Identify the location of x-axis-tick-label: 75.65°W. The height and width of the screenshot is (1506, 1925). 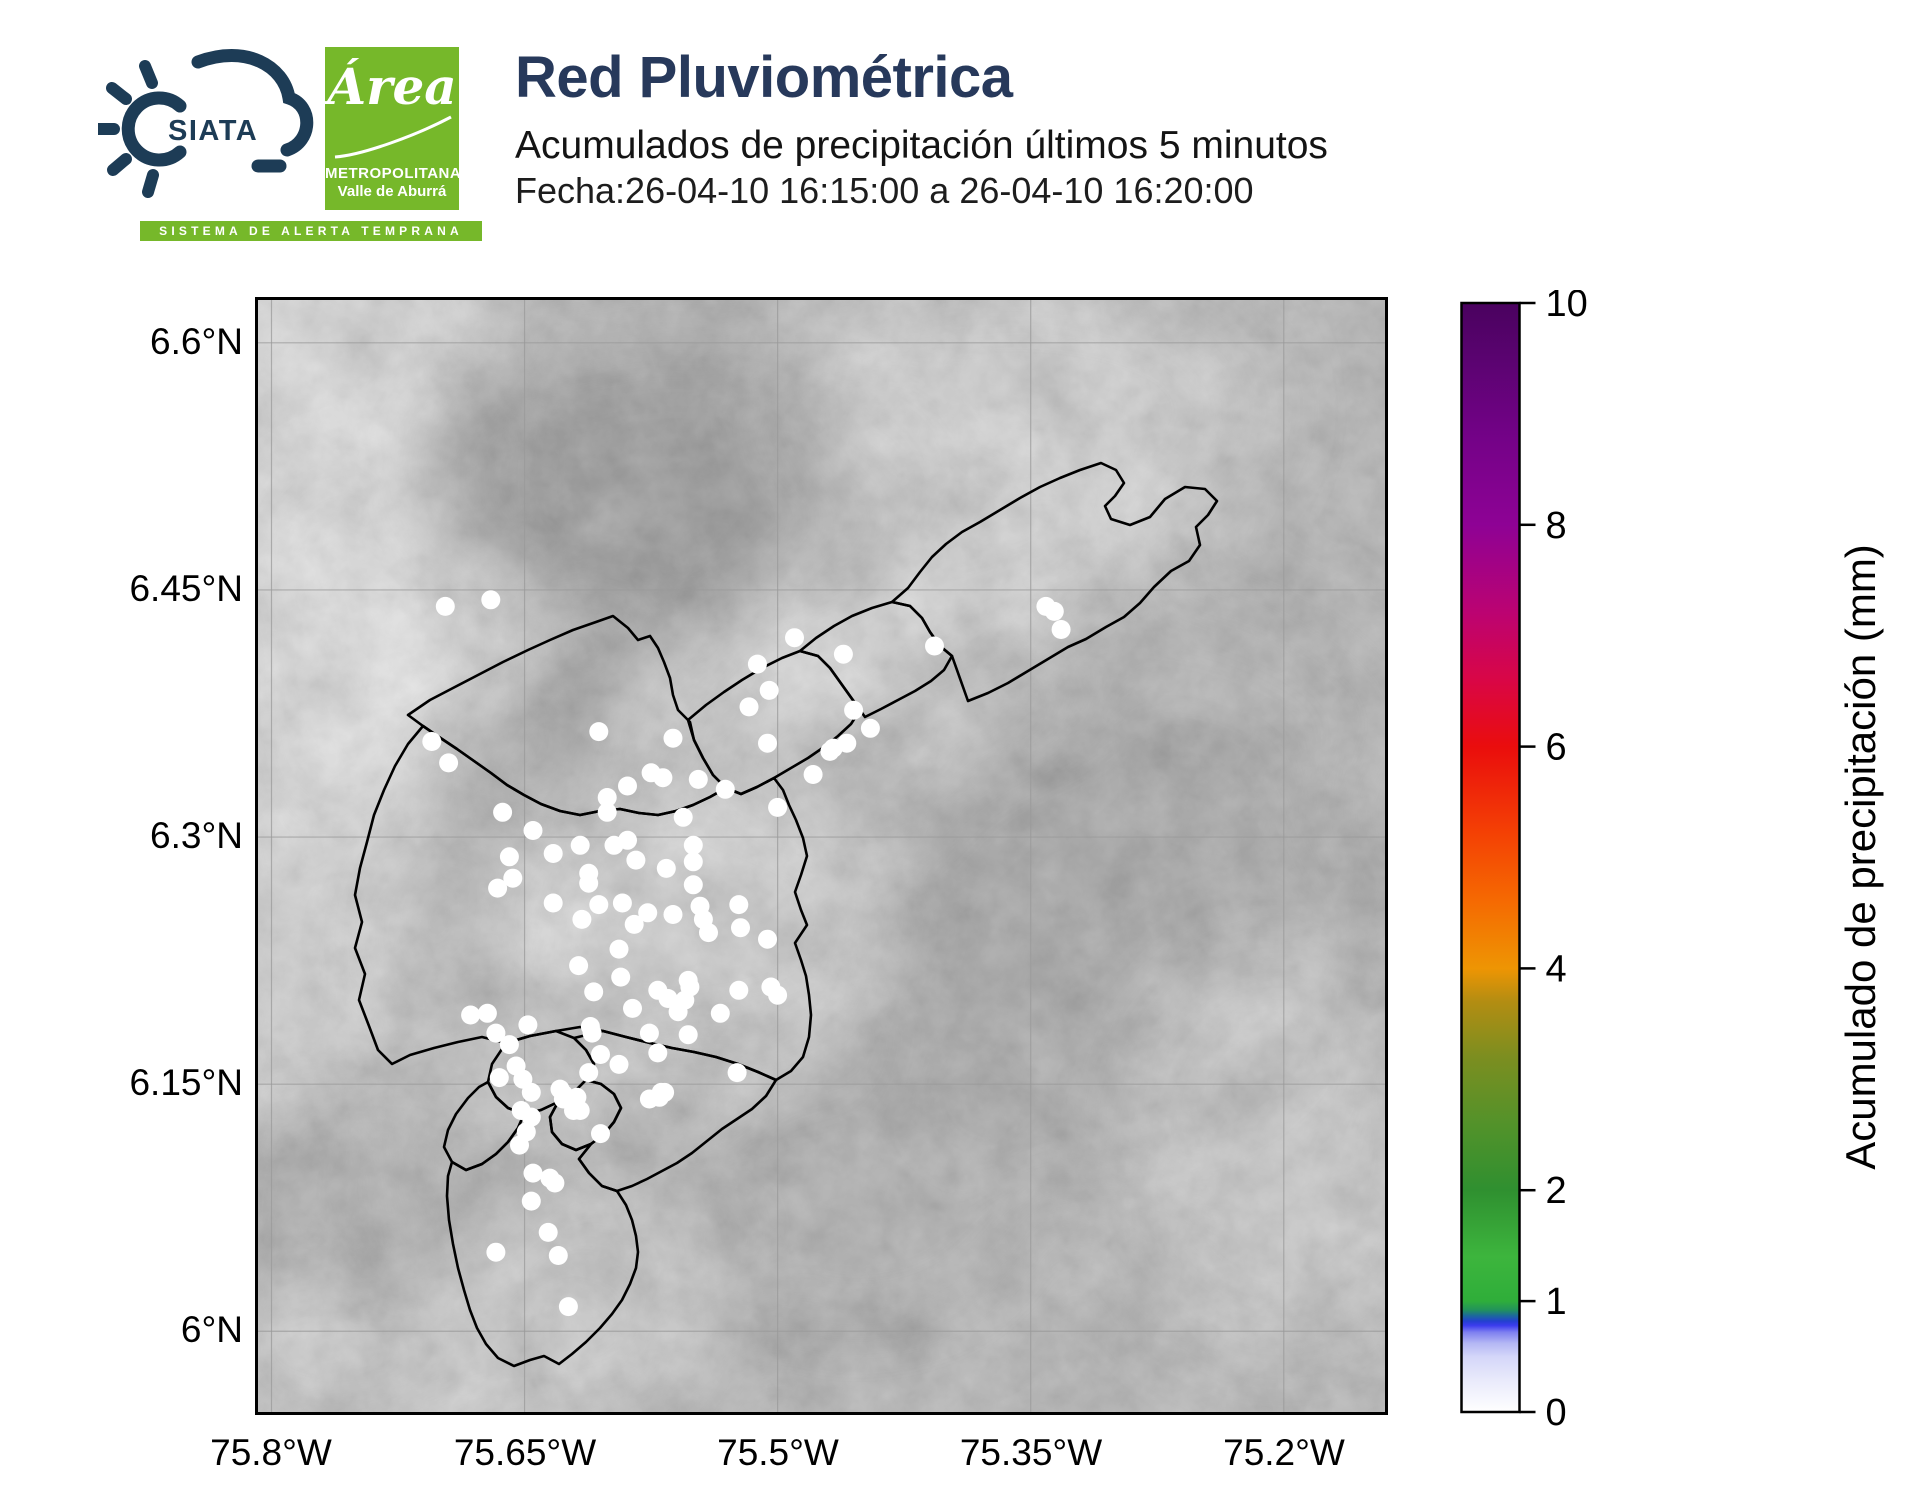
(525, 1452).